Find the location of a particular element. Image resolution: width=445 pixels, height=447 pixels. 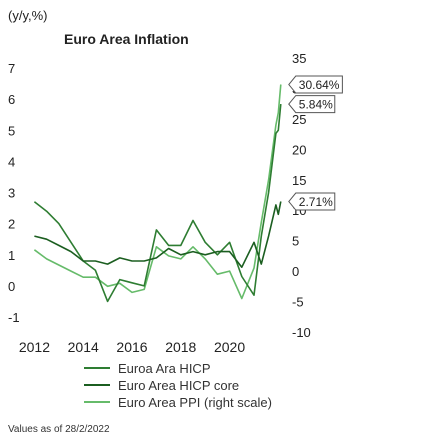

left-tick-label: 5 is located at coordinates (11, 130).